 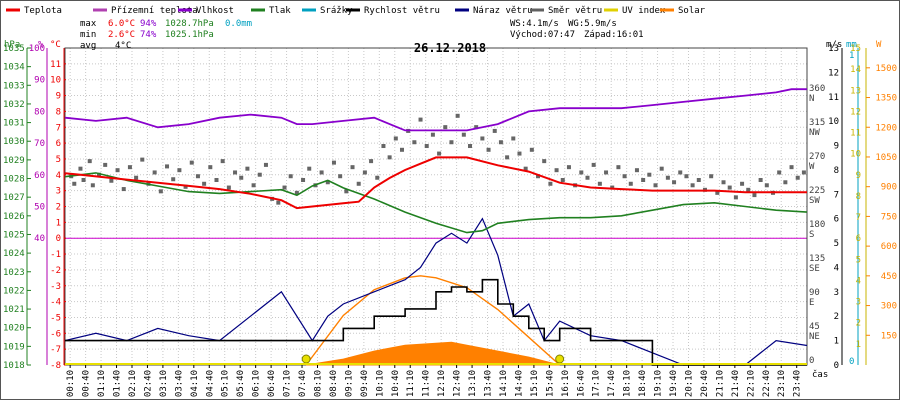 I want to click on x-tick-label: 23:40, so click(x=798, y=383).